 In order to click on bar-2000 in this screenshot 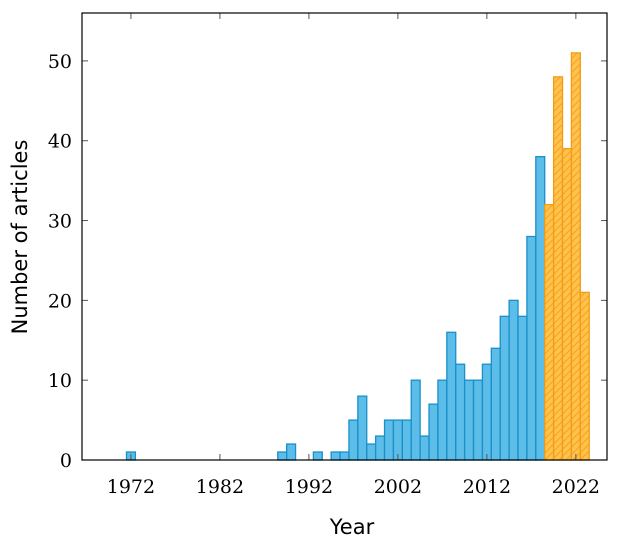, I will do `click(380, 448)`.